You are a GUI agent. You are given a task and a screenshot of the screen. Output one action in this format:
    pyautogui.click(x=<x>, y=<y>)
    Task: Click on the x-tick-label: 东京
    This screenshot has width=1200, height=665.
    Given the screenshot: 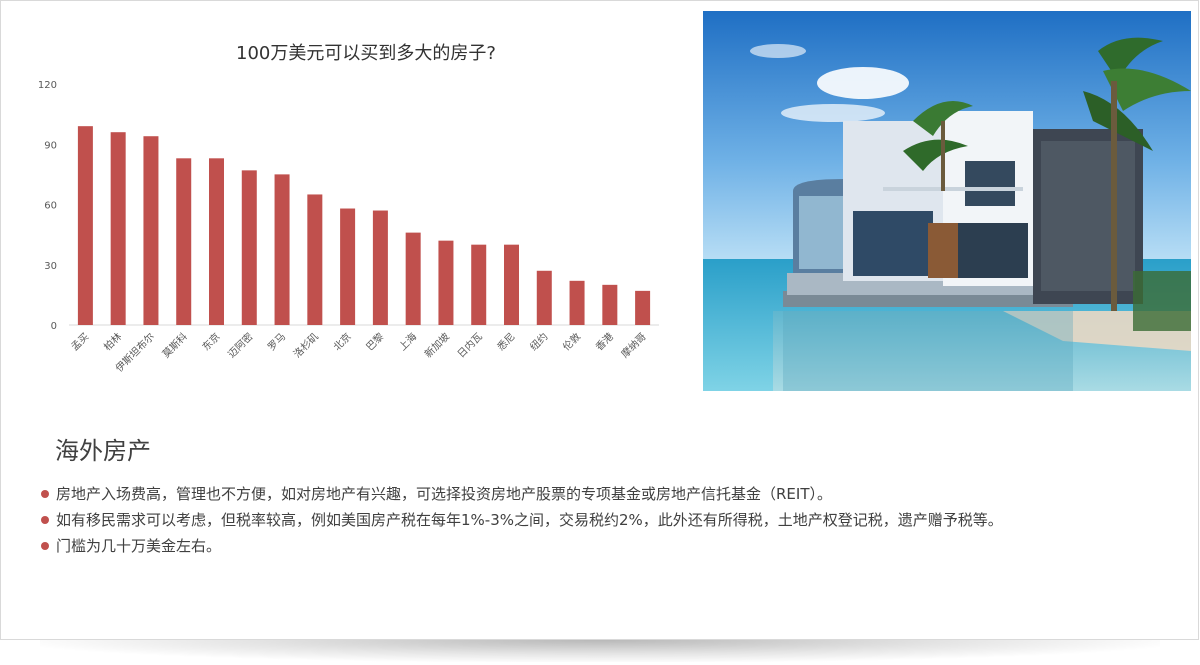 What is the action you would take?
    pyautogui.click(x=210, y=341)
    